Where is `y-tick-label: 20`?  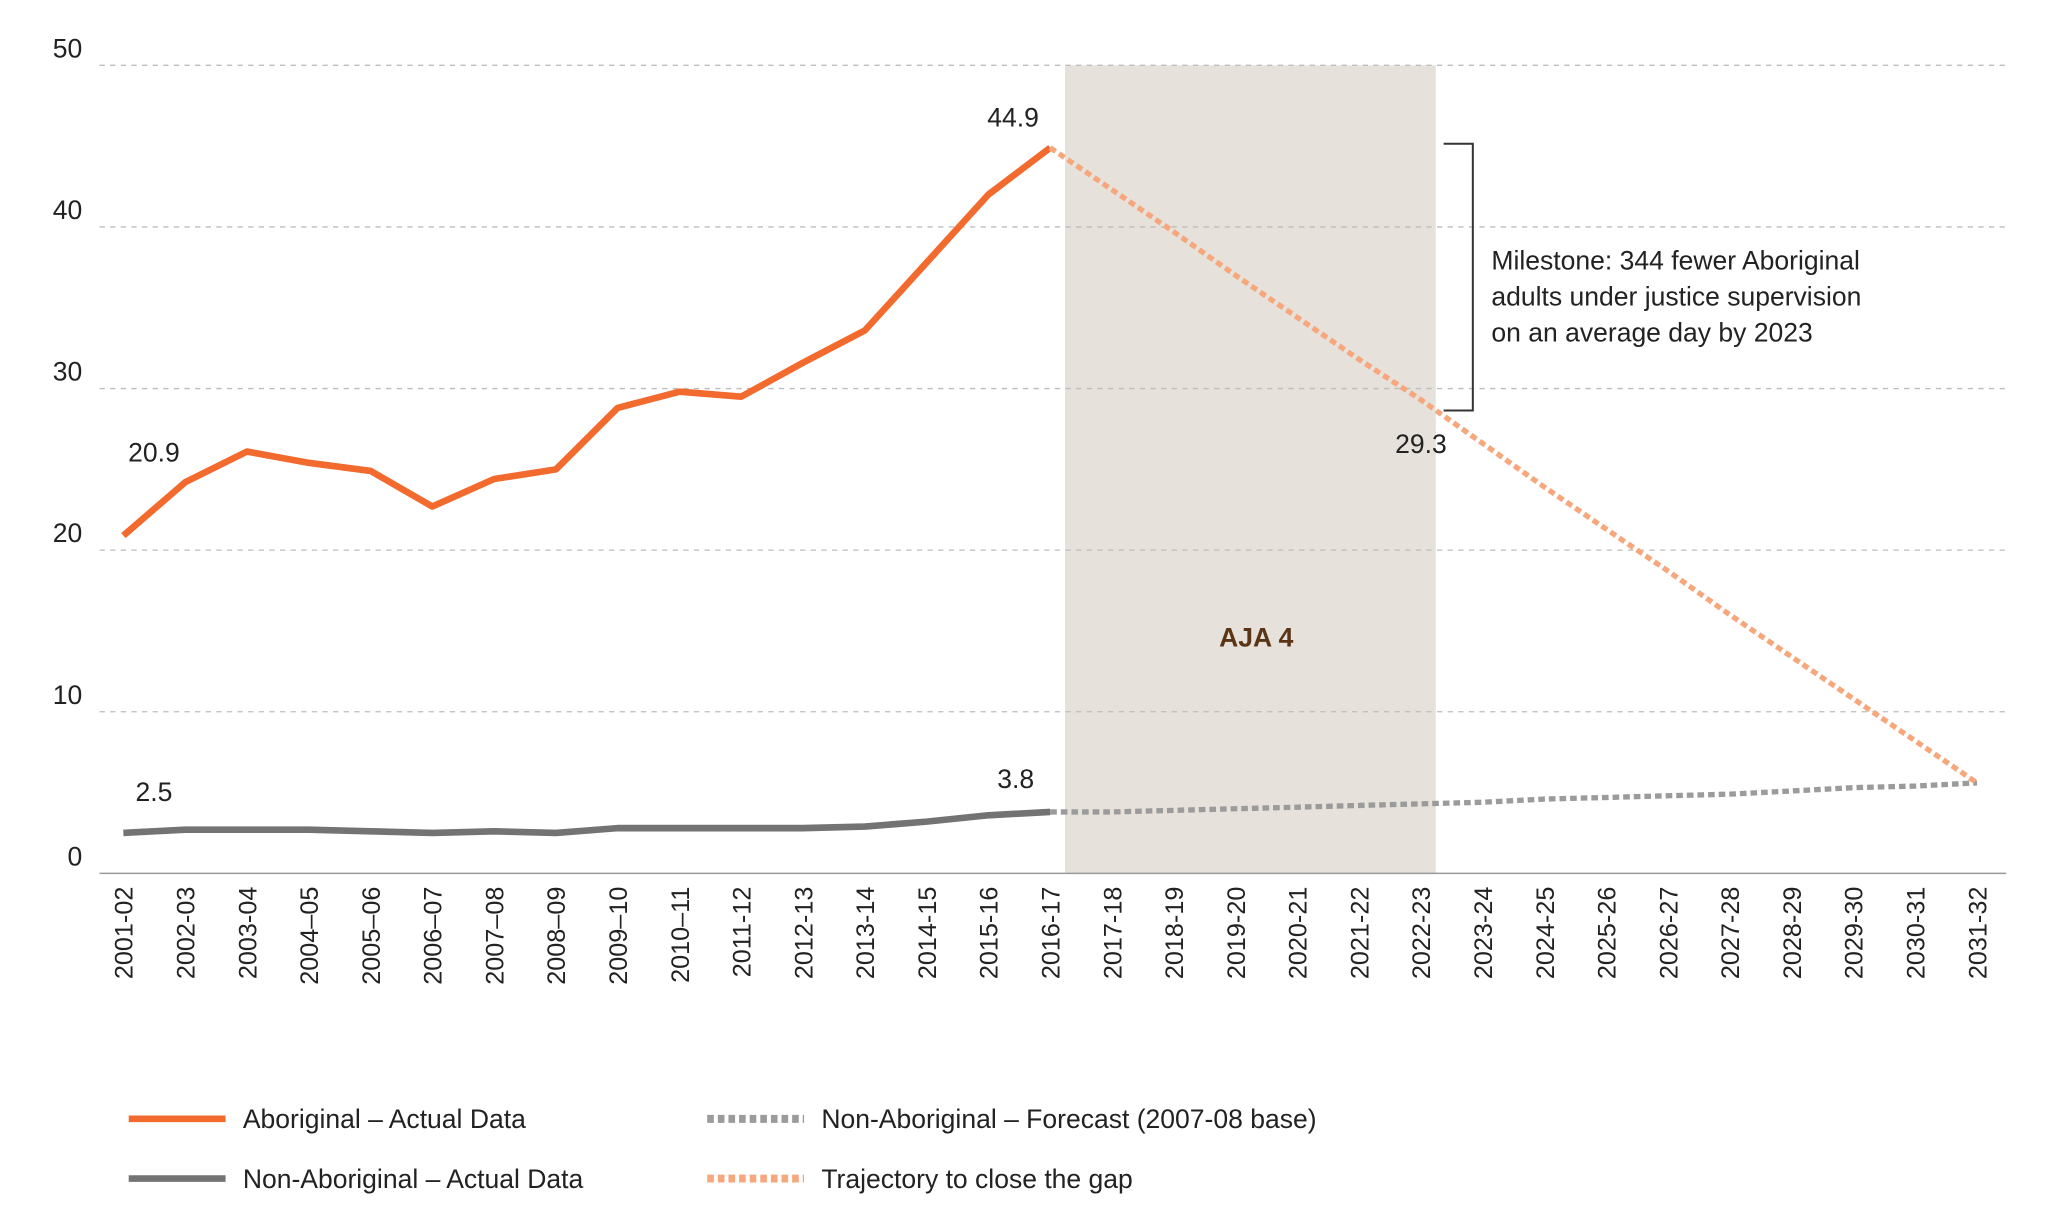
y-tick-label: 20 is located at coordinates (68, 533).